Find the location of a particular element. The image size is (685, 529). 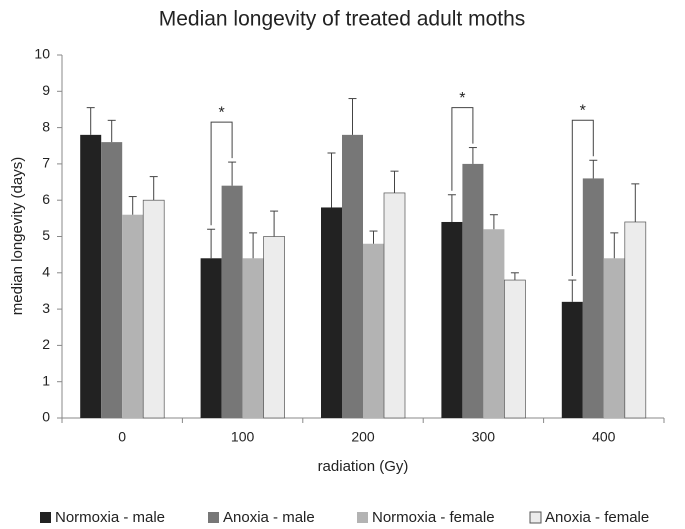

x-tick-label: 100 is located at coordinates (243, 437).